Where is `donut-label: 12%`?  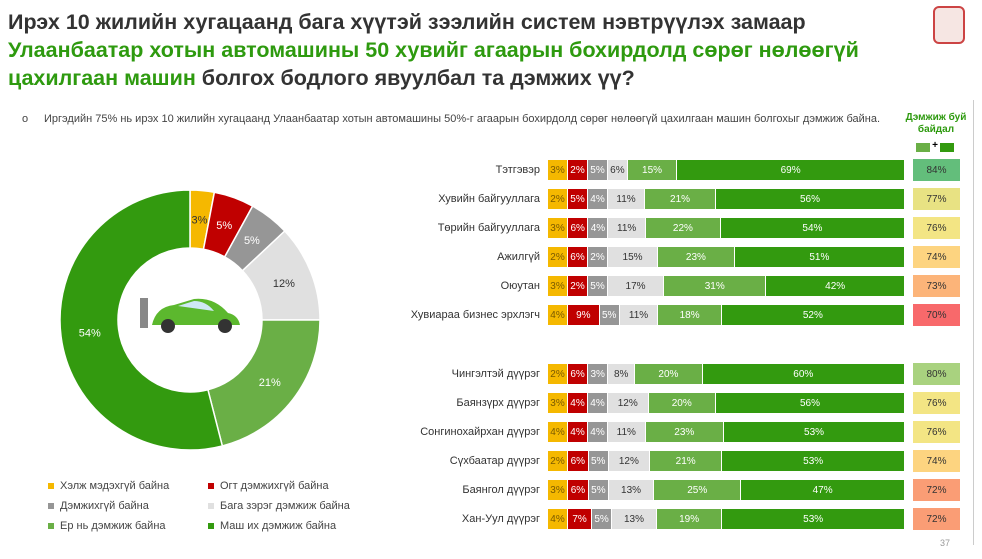
donut-label: 12% is located at coordinates (284, 284).